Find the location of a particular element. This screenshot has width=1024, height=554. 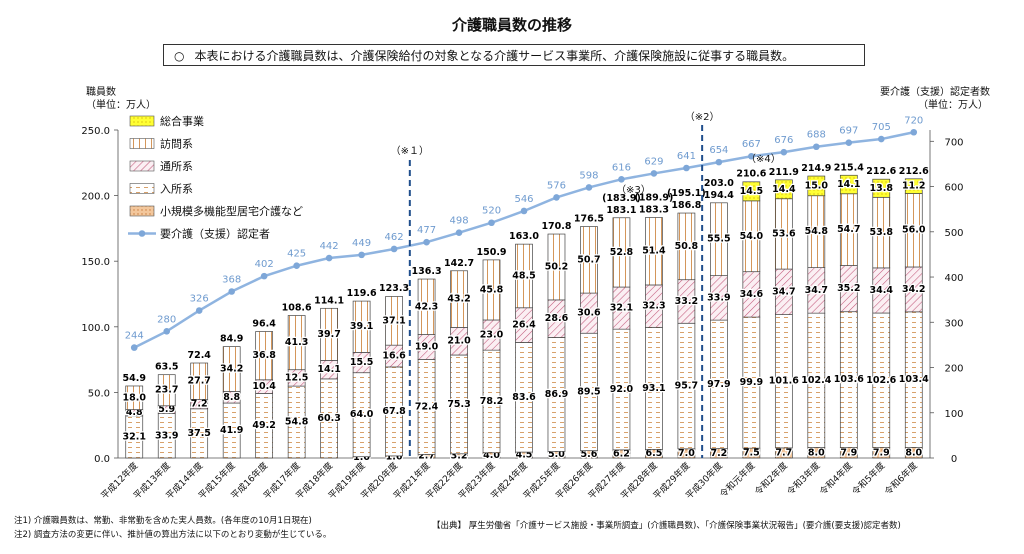

certified-value-label: 402 is located at coordinates (264, 264).